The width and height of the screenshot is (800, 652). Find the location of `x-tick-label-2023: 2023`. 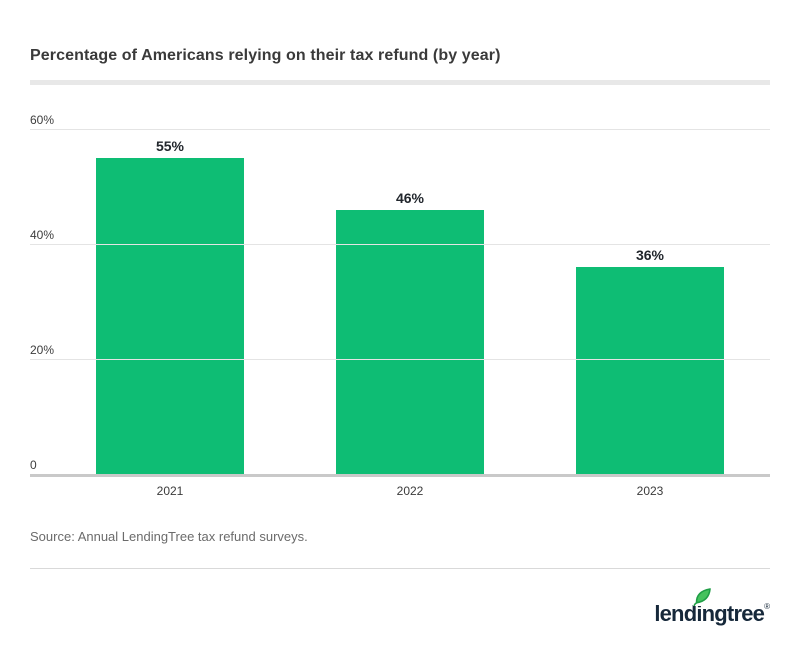

x-tick-label-2023: 2023 is located at coordinates (650, 491).